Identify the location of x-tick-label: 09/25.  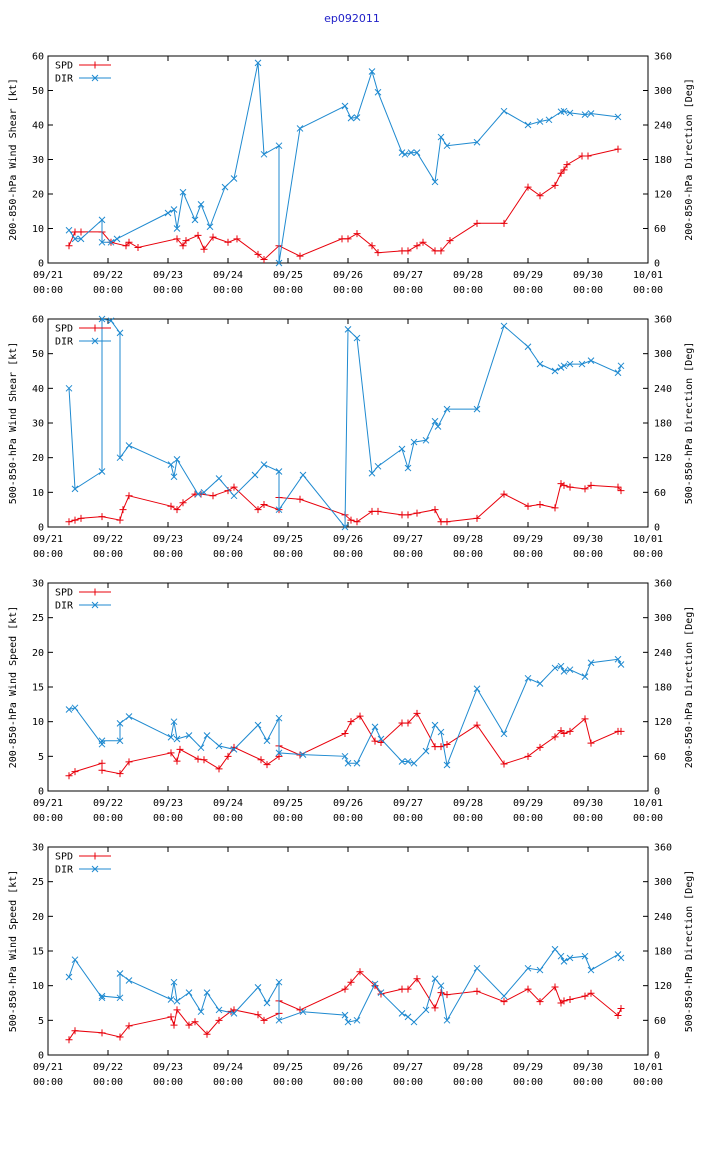
(288, 803).